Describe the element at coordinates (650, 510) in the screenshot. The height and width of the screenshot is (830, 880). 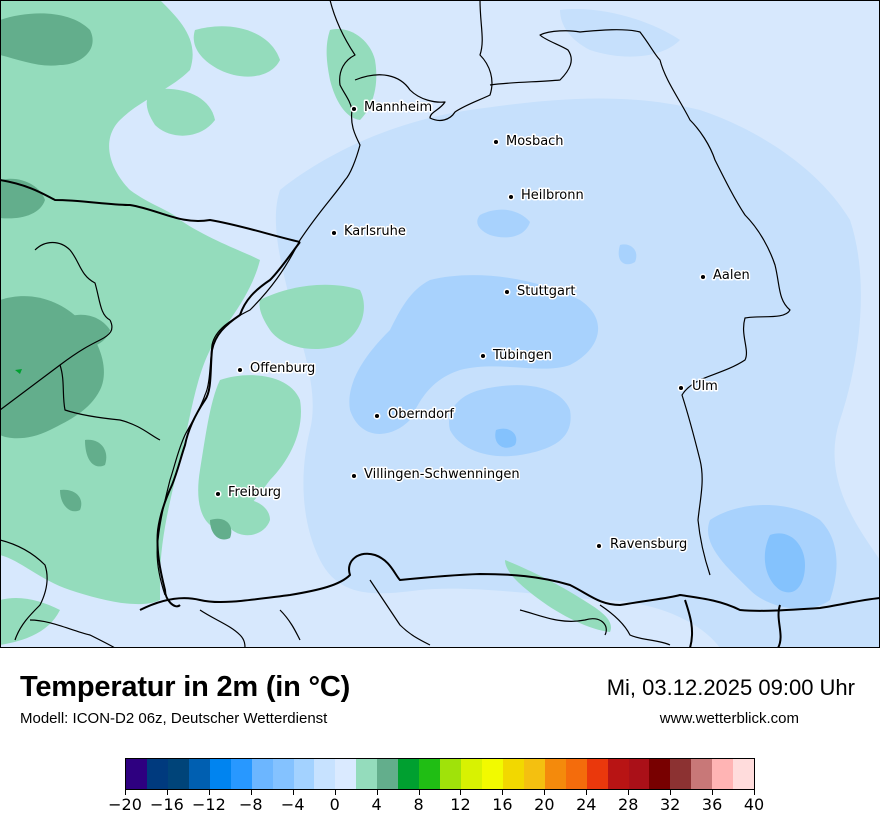
I see `zone-minus6-minus4` at that location.